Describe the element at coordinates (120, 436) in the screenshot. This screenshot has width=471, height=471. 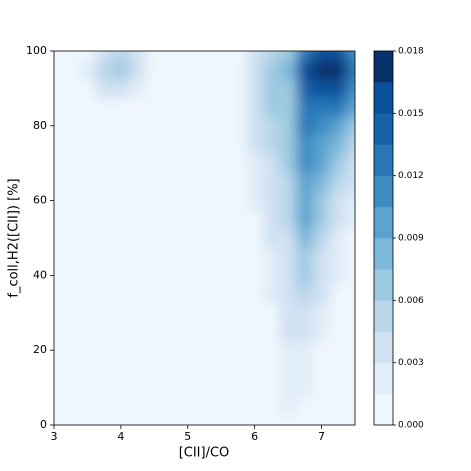
I see `x-tick-label: 4` at that location.